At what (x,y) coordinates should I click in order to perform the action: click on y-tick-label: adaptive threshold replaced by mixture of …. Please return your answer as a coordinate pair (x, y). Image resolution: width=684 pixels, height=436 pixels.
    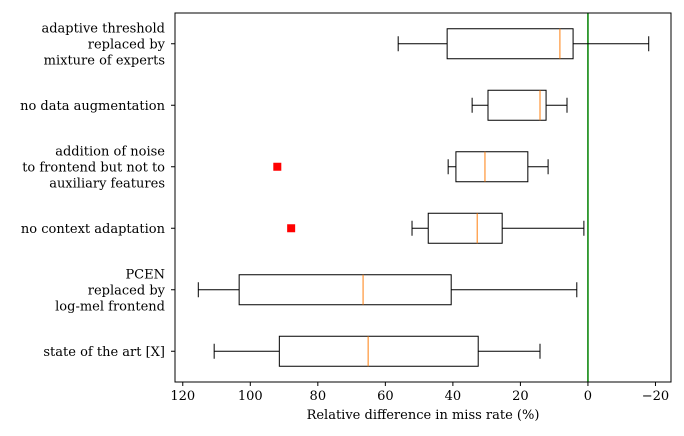
    Looking at the image, I should click on (103, 44).